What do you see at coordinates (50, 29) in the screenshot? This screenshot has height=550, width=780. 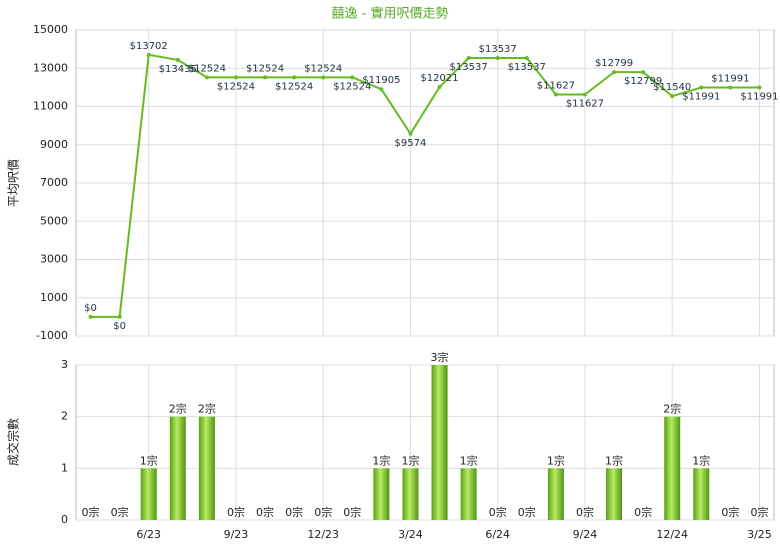 I see `y-tick-label: 15000` at bounding box center [50, 29].